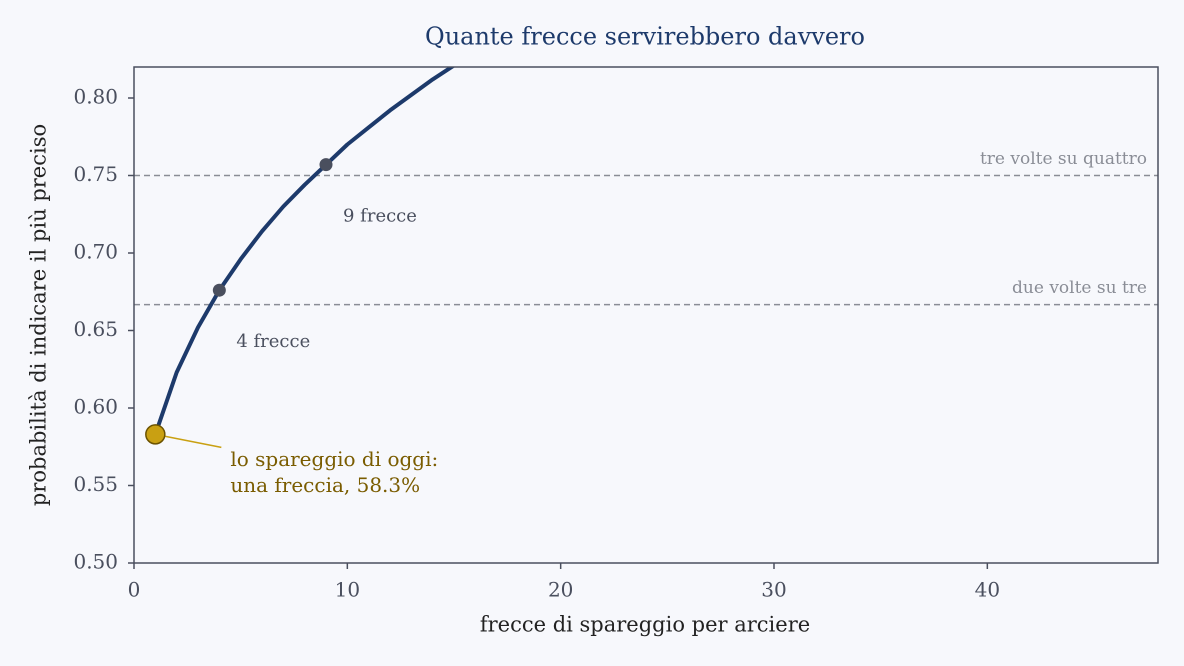  Describe the element at coordinates (645, 37) in the screenshot. I see `chart-title: Quante frecce servirebbero davvero` at that location.